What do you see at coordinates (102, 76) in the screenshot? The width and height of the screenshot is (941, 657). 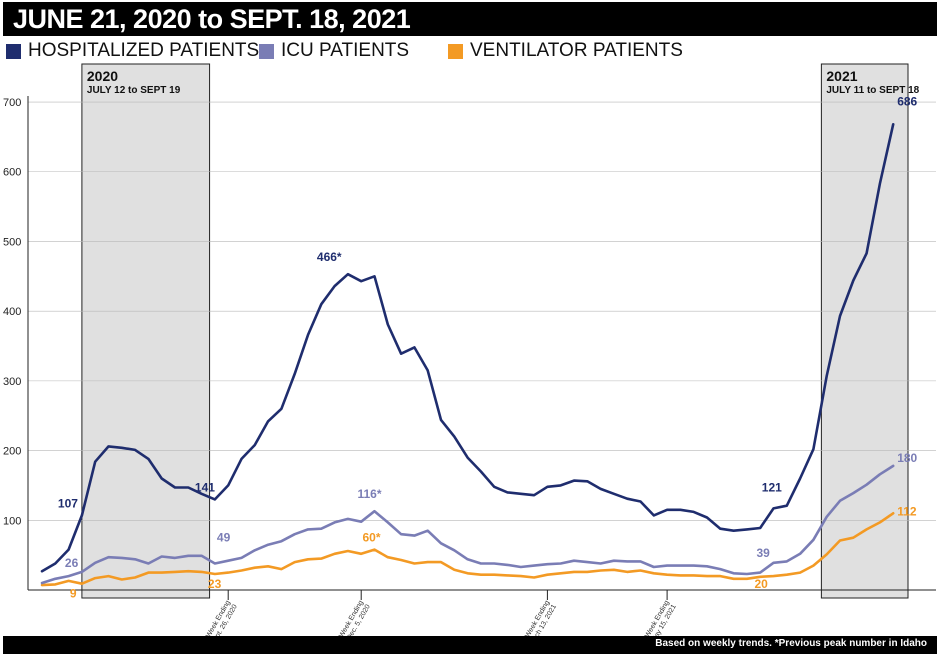 I see `highlight-title-2020: 2020` at bounding box center [102, 76].